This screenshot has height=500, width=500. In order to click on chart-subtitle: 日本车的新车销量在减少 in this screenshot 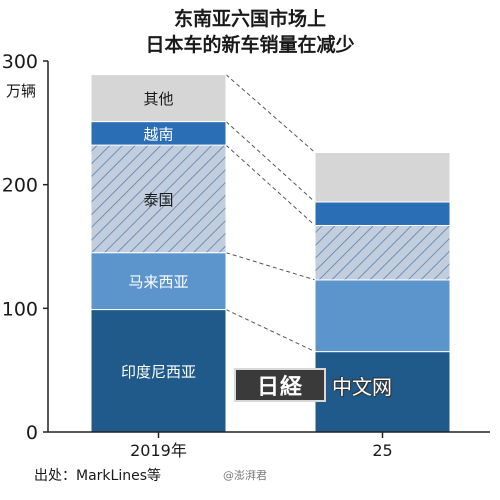, I will do `click(250, 45)`.